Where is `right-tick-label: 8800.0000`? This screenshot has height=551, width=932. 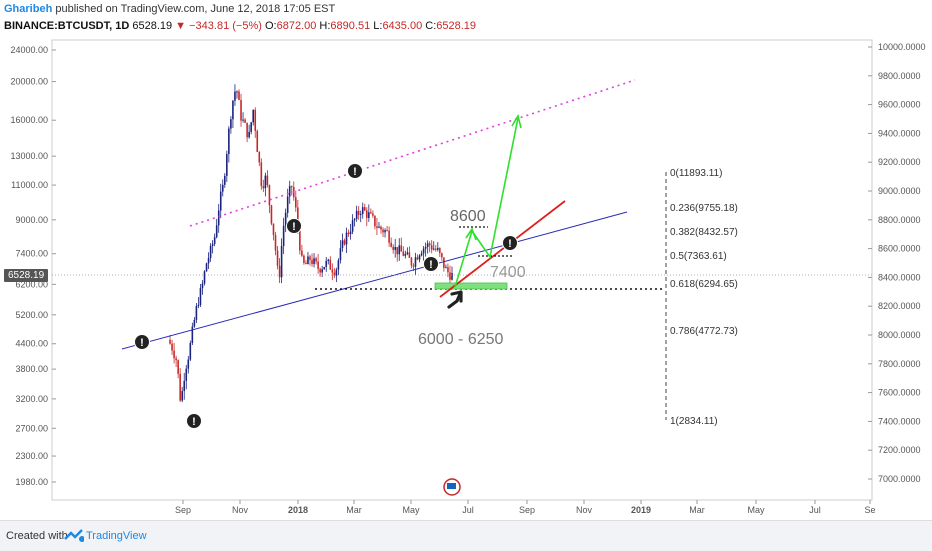 right-tick-label: 8800.0000 is located at coordinates (899, 220).